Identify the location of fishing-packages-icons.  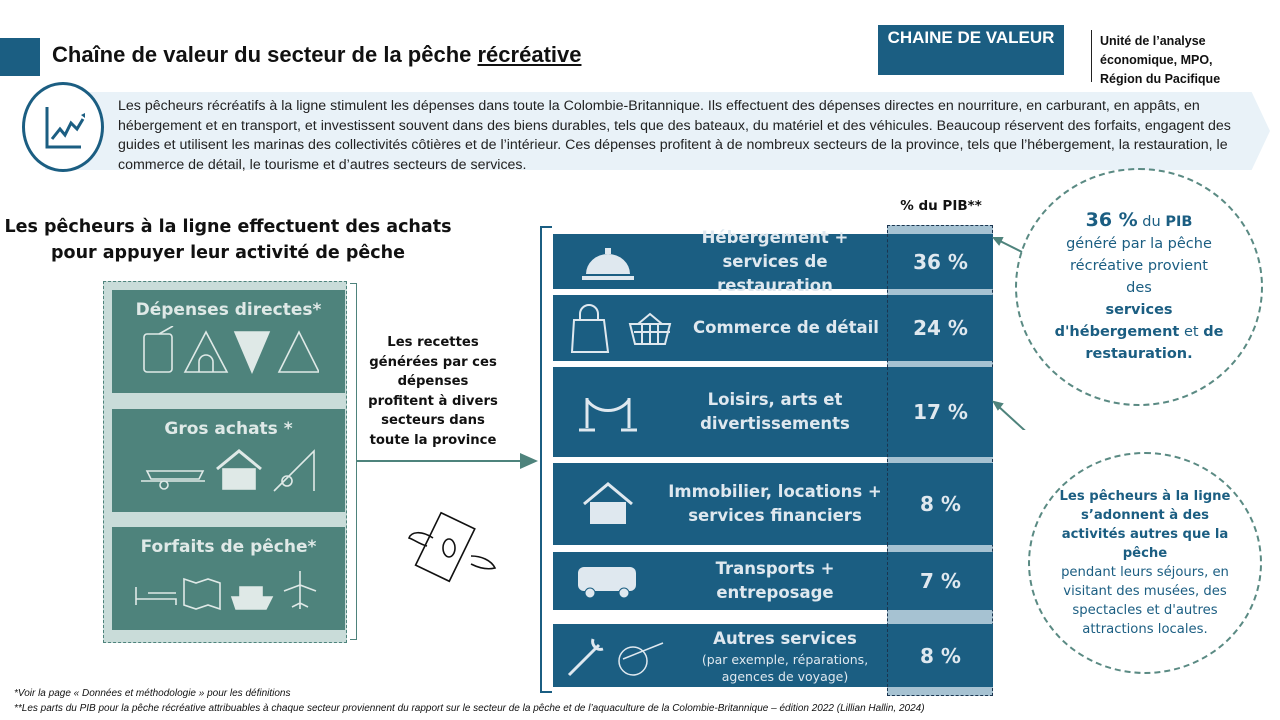
(225, 591).